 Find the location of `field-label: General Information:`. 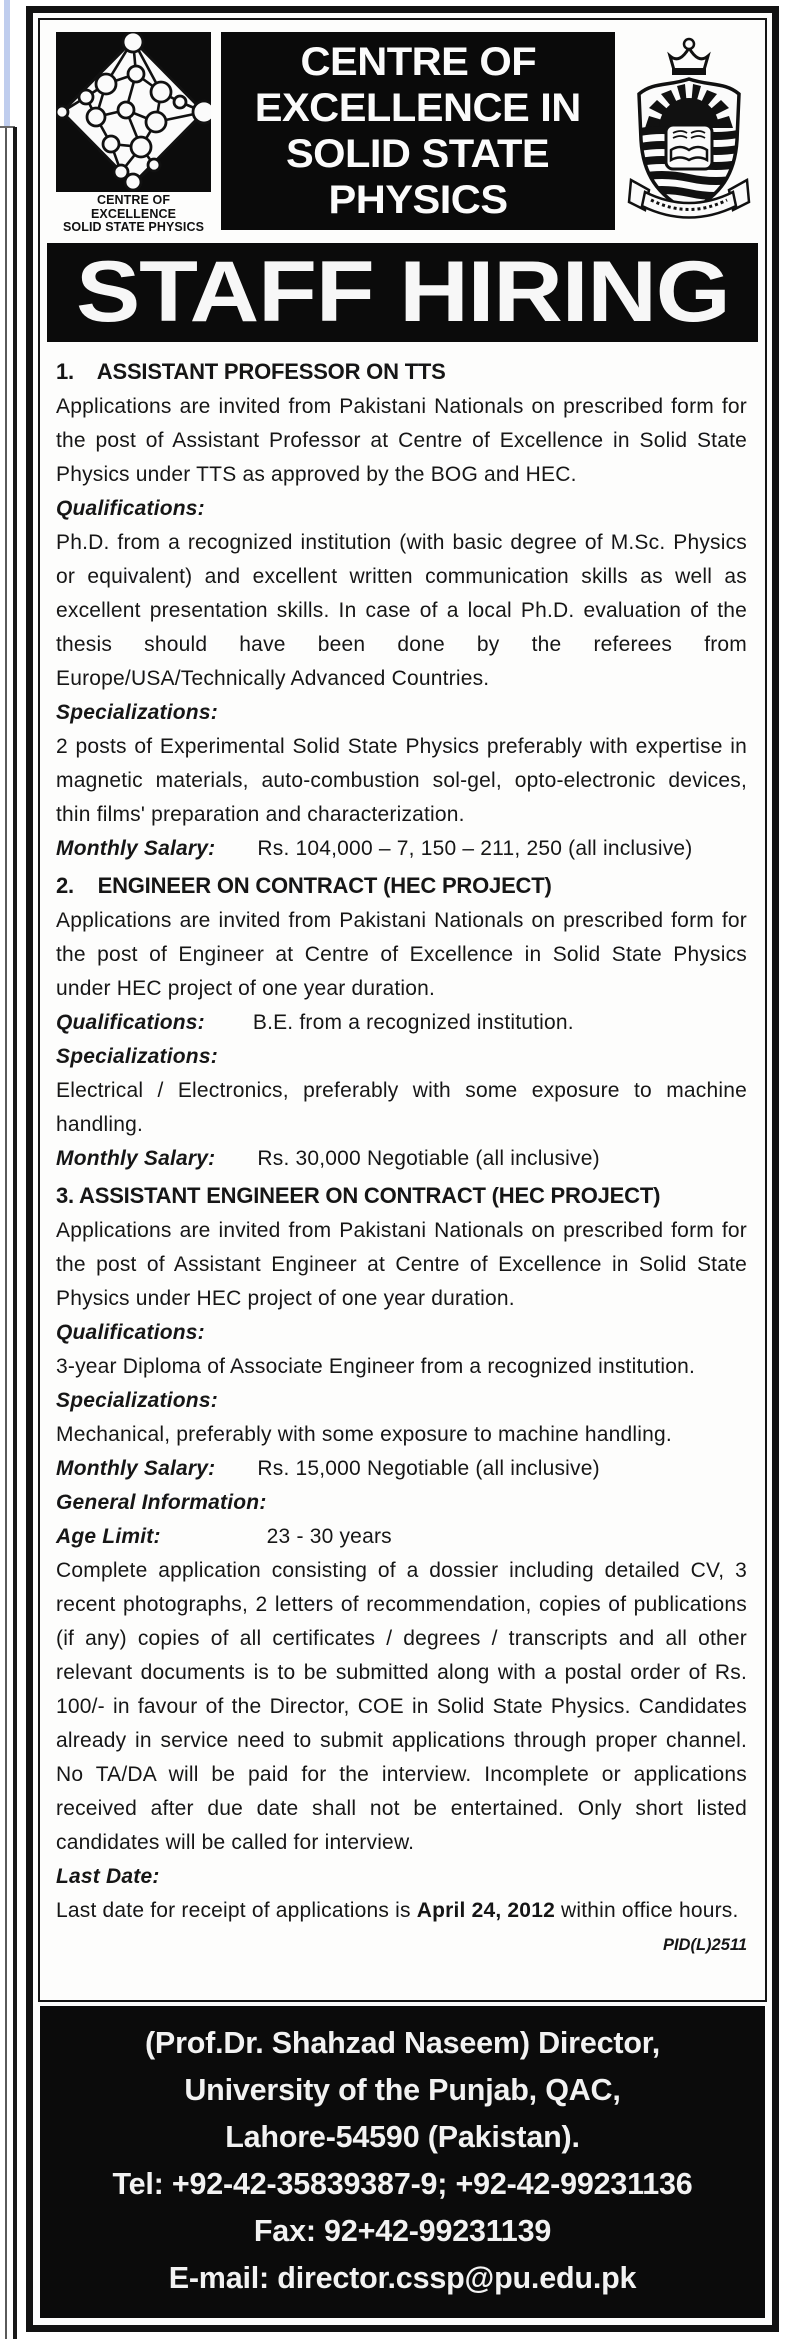

field-label: General Information: is located at coordinates (161, 1502).